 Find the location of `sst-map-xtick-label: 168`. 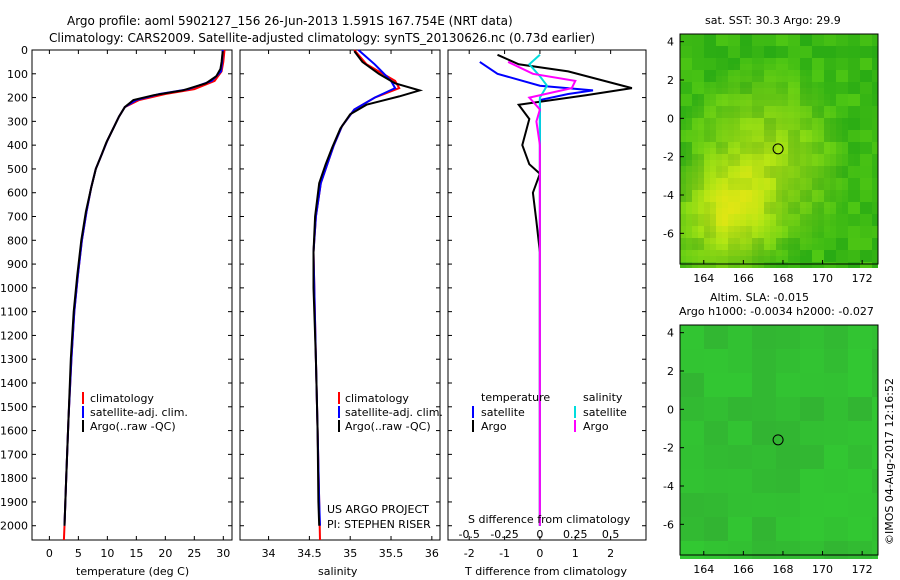

sst-map-xtick-label: 168 is located at coordinates (782, 278).